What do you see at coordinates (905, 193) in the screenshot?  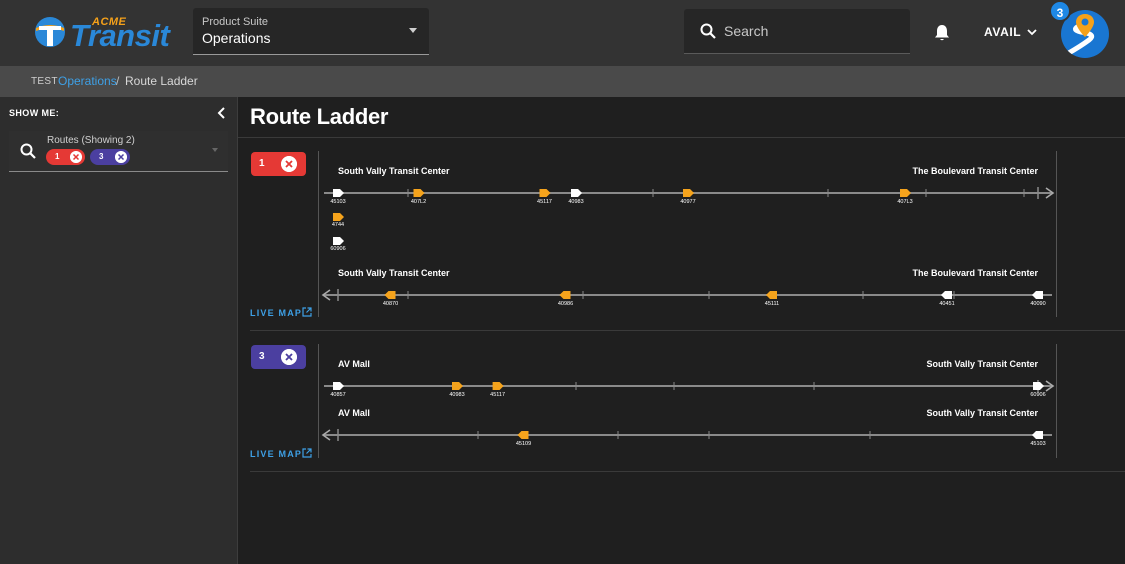 I see `vehicle-marker-407L3` at bounding box center [905, 193].